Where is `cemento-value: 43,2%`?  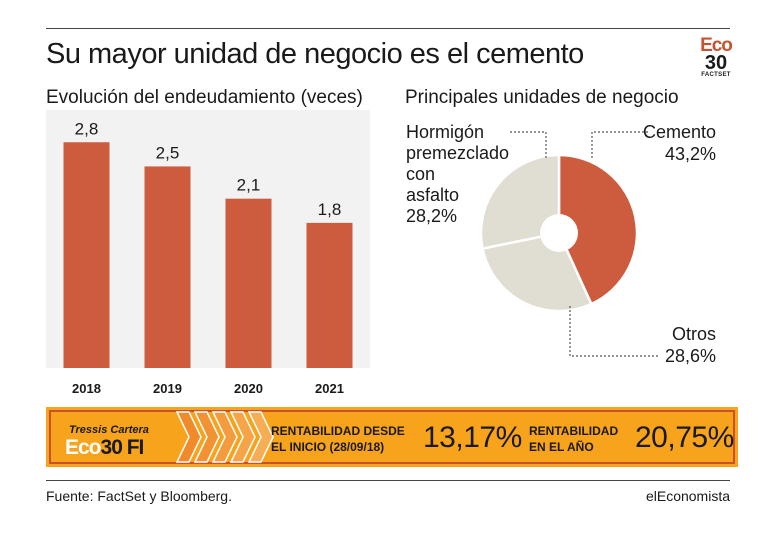
cemento-value: 43,2% is located at coordinates (690, 154).